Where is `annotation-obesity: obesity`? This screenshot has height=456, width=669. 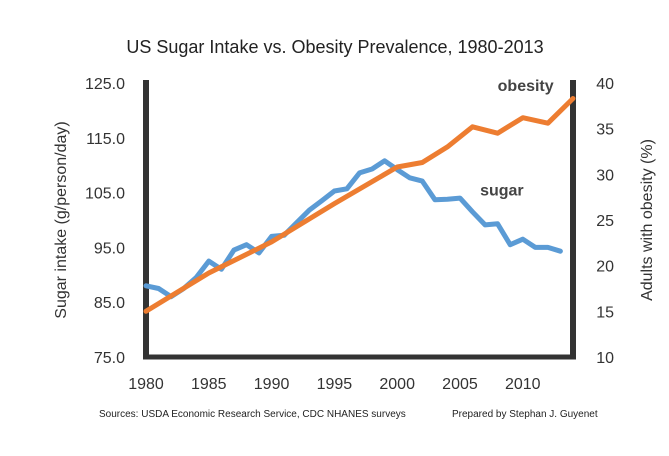 annotation-obesity: obesity is located at coordinates (526, 86).